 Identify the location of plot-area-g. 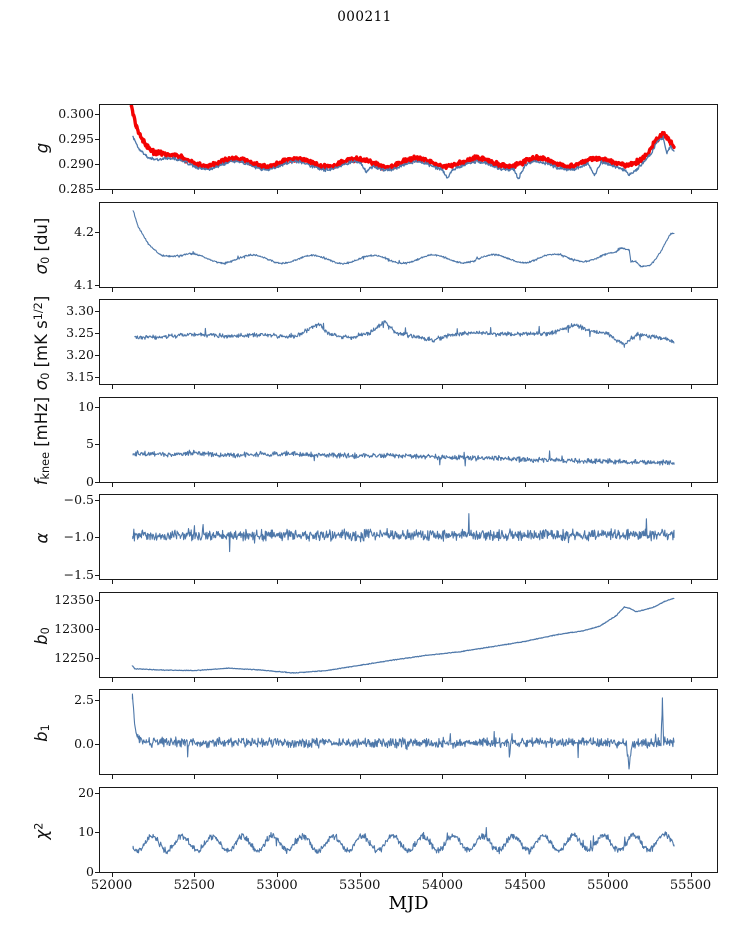
(402, 142).